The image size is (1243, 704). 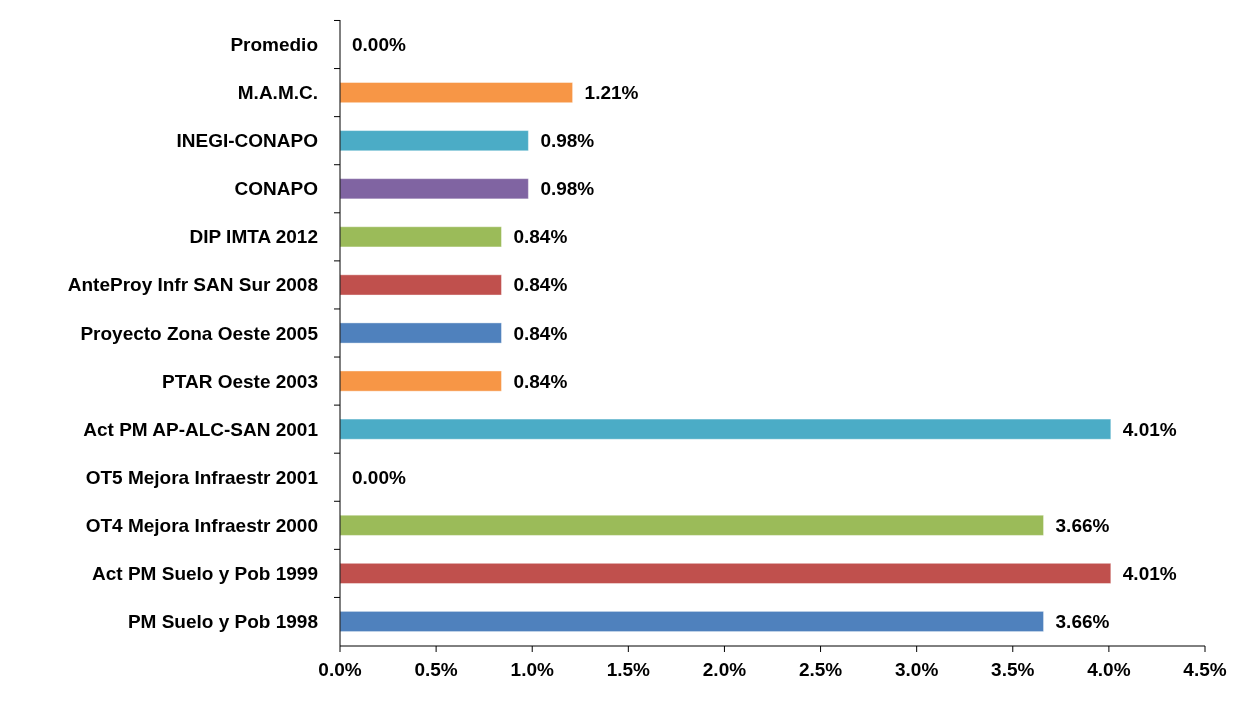 I want to click on x-tick-label: 0.0%, so click(x=340, y=669).